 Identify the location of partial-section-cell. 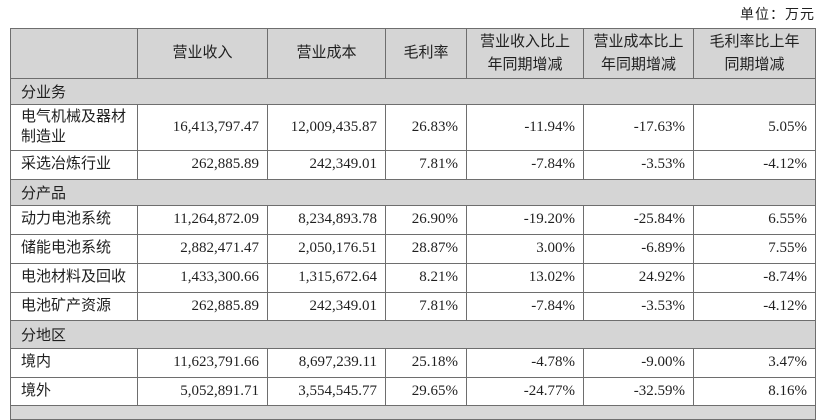
(413, 412).